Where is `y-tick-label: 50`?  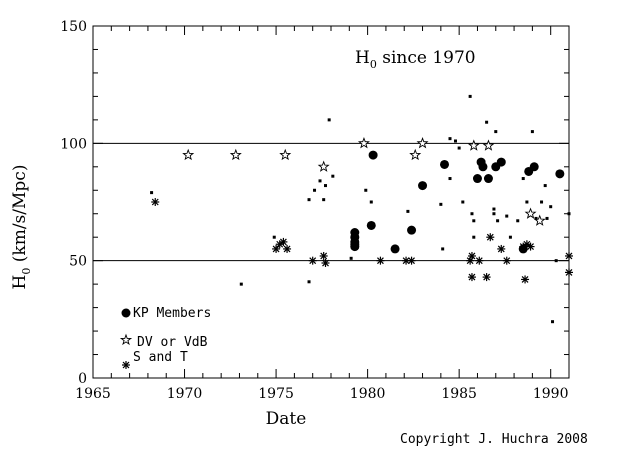 y-tick-label: 50 is located at coordinates (78, 262).